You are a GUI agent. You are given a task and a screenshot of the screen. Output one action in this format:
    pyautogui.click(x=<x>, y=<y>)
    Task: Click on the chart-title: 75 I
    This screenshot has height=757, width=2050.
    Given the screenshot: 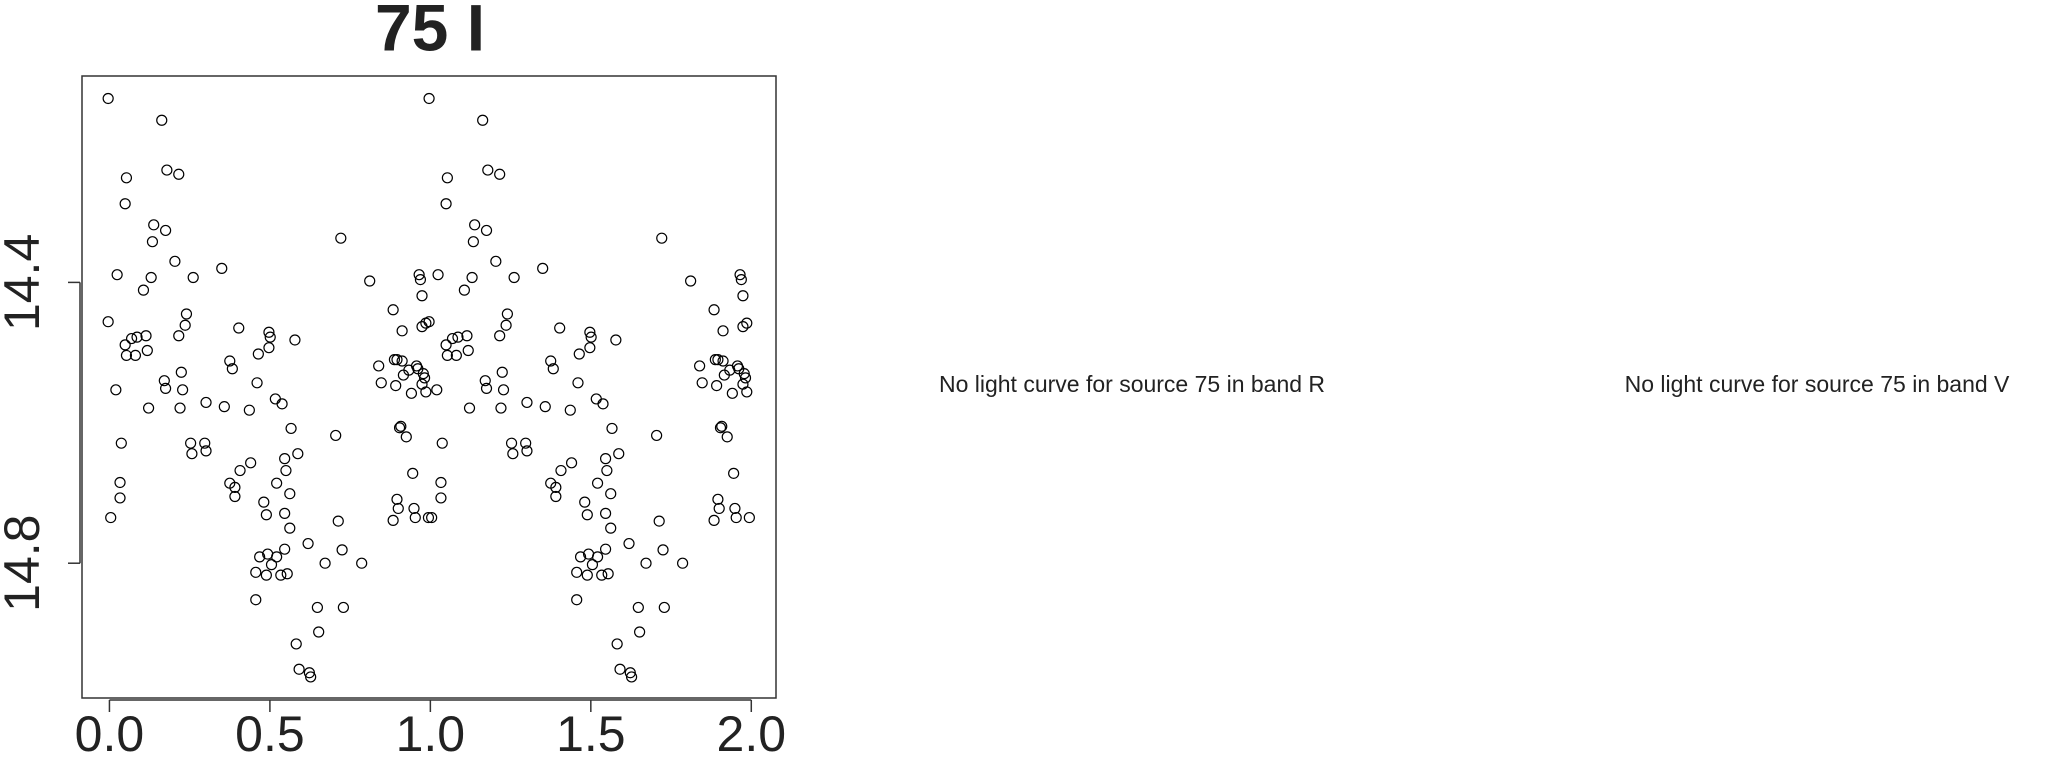 What is the action you would take?
    pyautogui.click(x=430, y=32)
    